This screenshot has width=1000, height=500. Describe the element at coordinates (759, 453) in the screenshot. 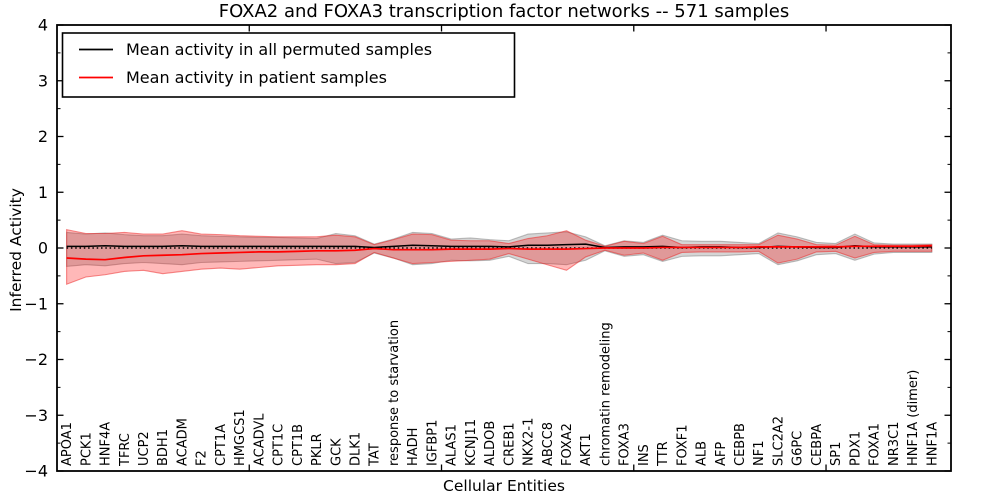

I see `entity-label: NF1` at that location.